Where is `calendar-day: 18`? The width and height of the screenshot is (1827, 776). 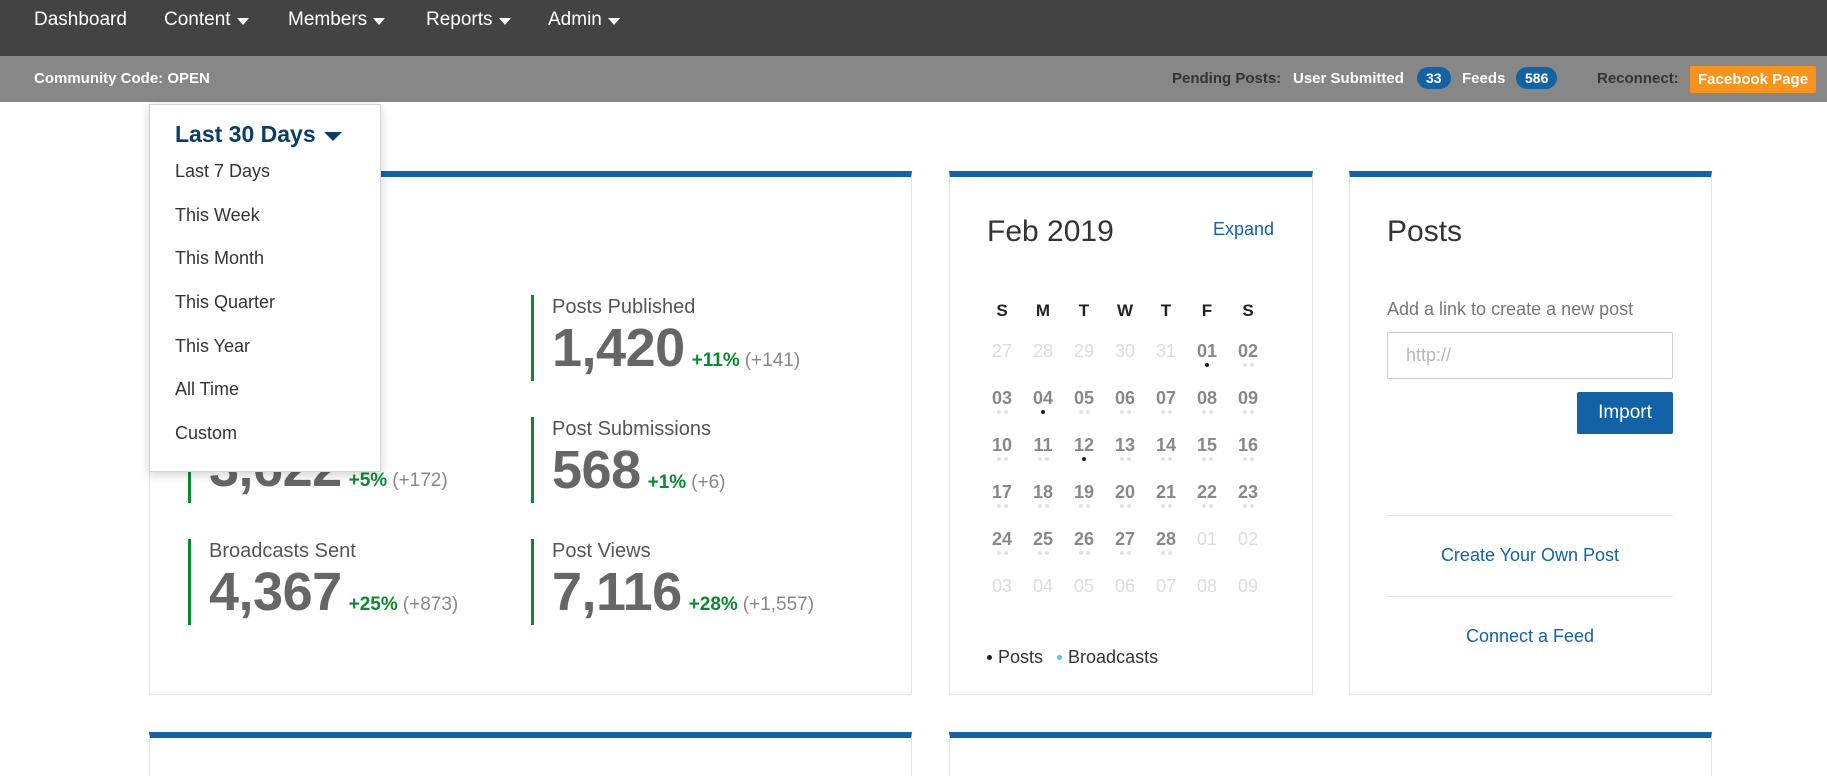 calendar-day: 18 is located at coordinates (1043, 495).